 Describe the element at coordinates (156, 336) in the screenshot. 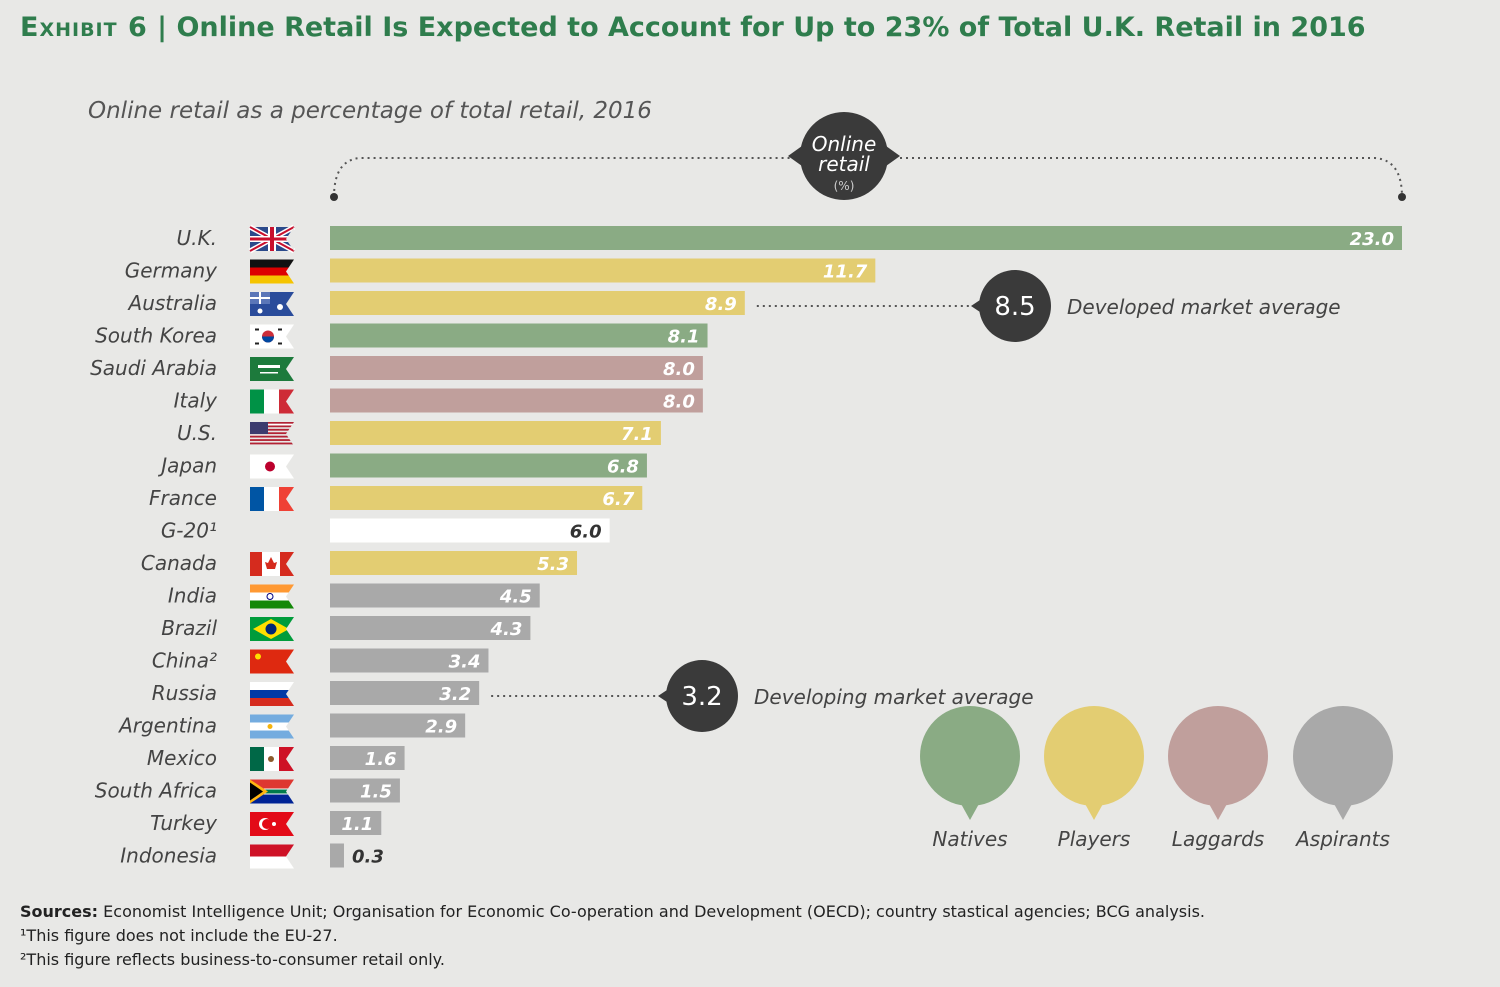

I see `category-label: South Korea` at that location.